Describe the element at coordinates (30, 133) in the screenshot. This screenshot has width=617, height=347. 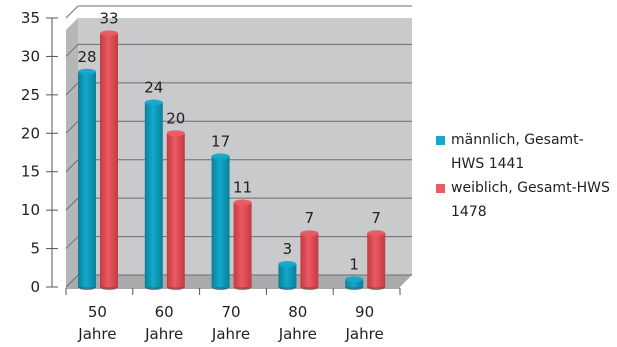
I see `y-tick-label: 20` at that location.